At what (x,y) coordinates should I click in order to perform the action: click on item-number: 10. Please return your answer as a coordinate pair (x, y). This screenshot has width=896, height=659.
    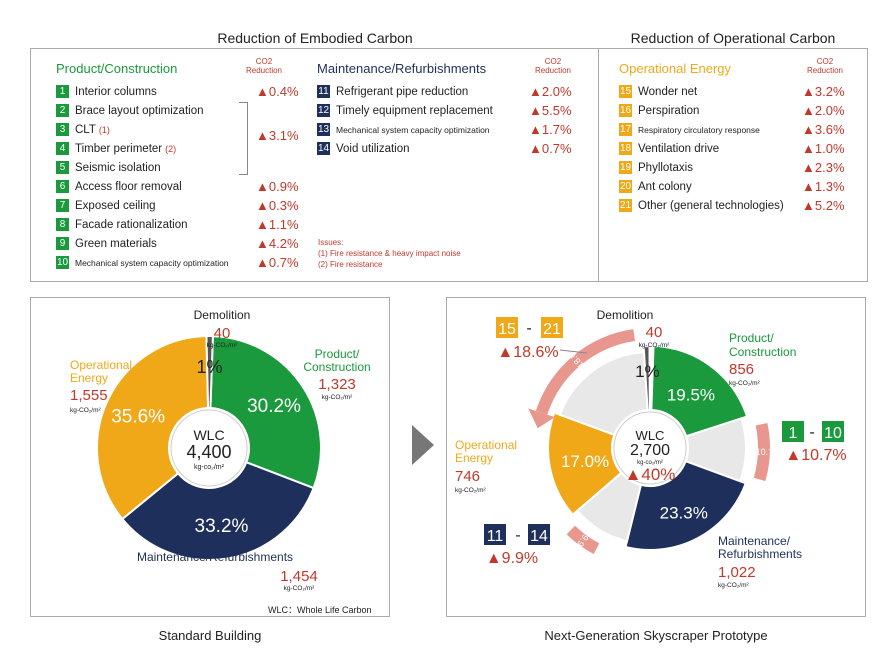
    Looking at the image, I should click on (62, 262).